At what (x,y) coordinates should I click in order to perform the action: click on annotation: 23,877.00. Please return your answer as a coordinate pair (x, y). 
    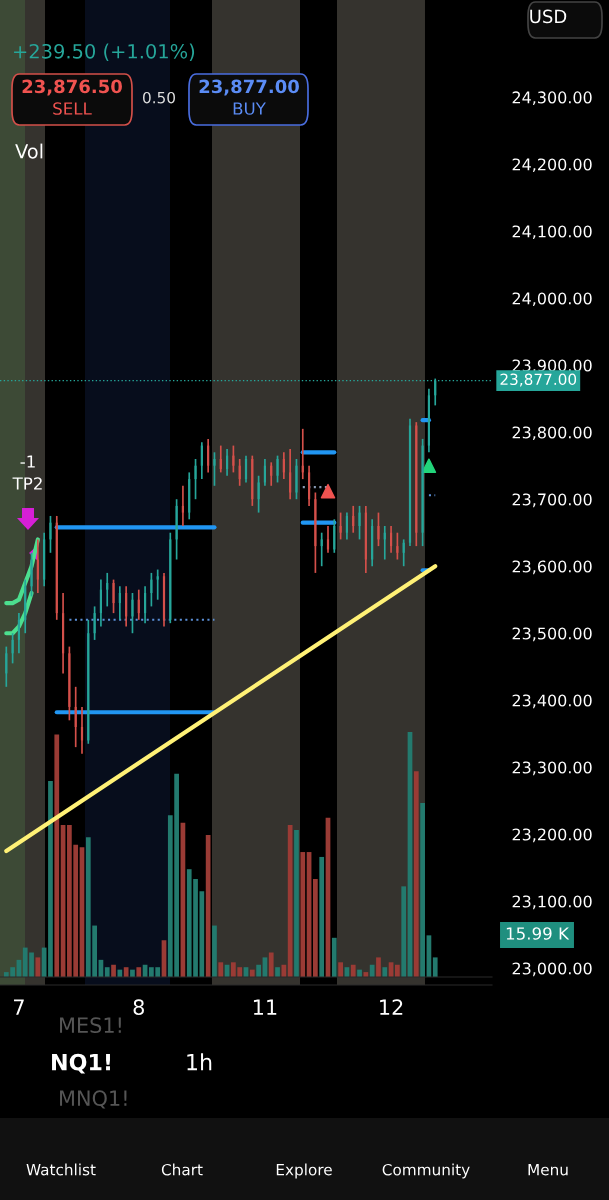
    Looking at the image, I should click on (249, 87).